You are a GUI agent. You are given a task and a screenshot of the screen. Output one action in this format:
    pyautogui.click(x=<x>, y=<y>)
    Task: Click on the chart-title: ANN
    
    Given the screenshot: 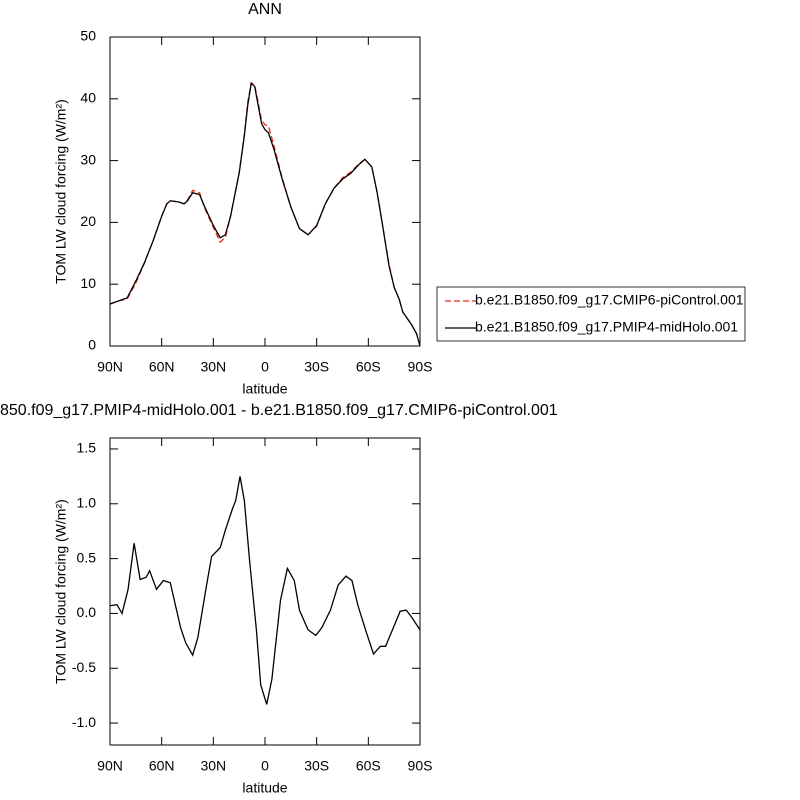 What is the action you would take?
    pyautogui.click(x=265, y=9)
    